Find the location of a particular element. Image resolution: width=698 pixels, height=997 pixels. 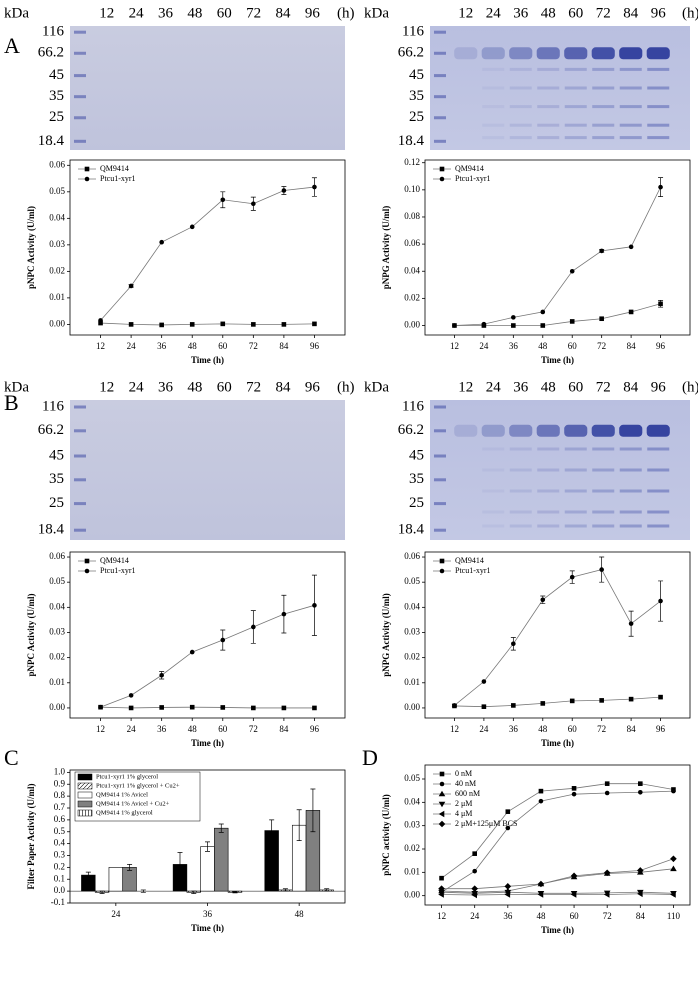

y-tick-label: 0.00 is located at coordinates (412, 325).